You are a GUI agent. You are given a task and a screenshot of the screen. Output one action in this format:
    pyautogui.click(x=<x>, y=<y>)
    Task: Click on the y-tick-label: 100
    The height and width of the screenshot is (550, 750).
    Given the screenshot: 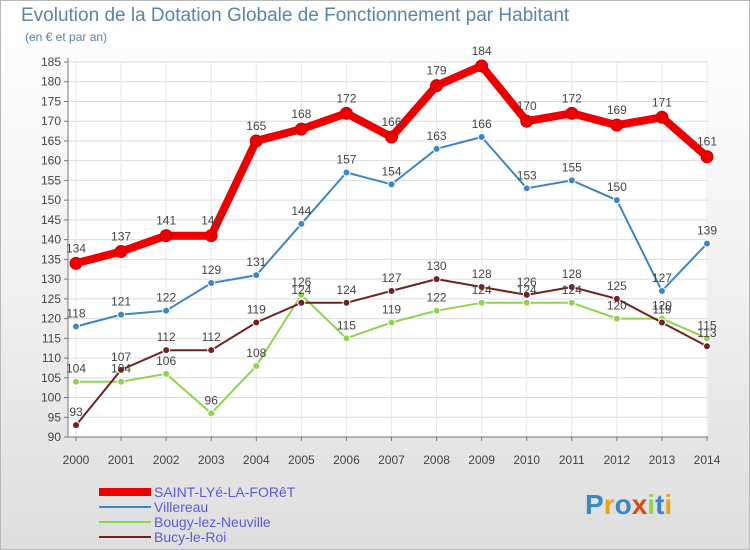 What is the action you would take?
    pyautogui.click(x=51, y=398)
    